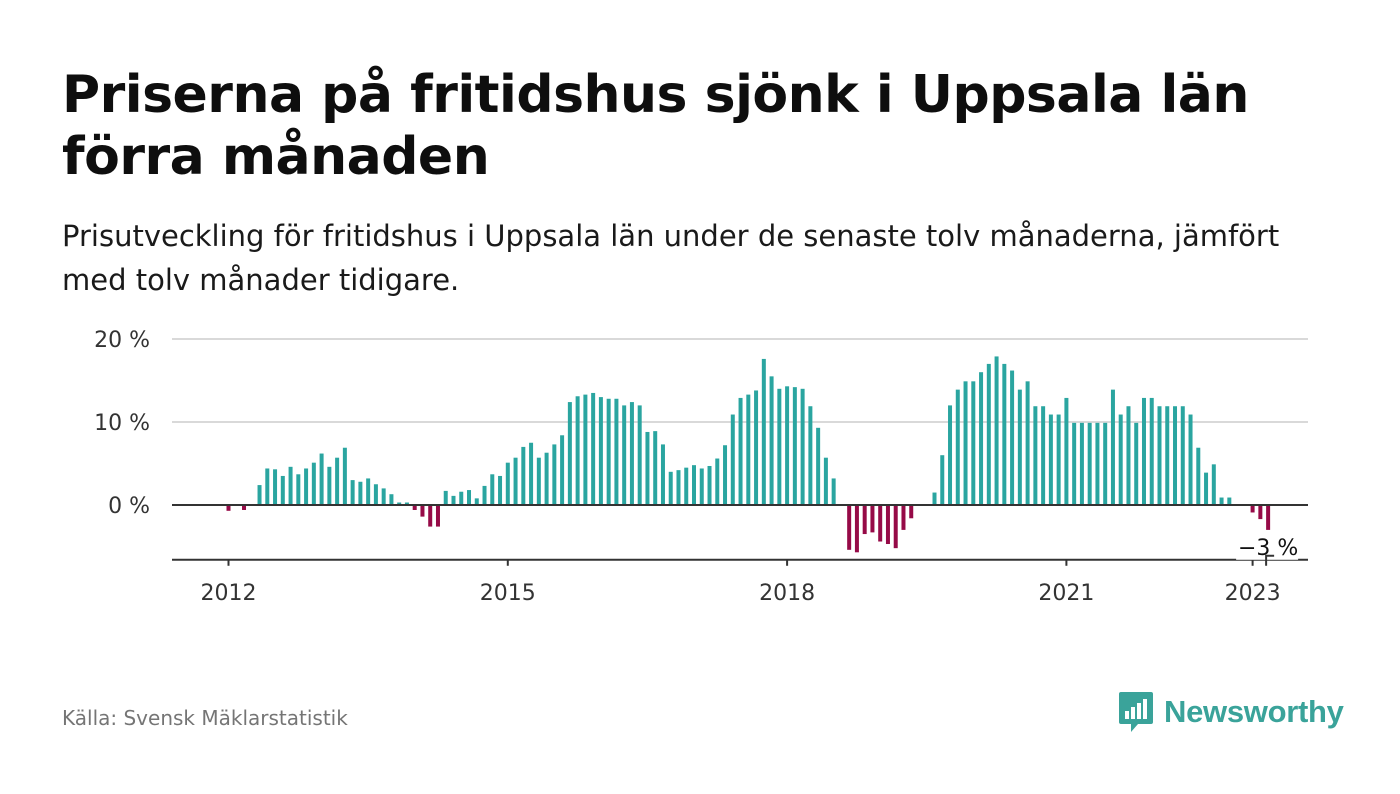 This screenshot has width=1400, height=794. I want to click on x-tick-label: 2012, so click(229, 593).